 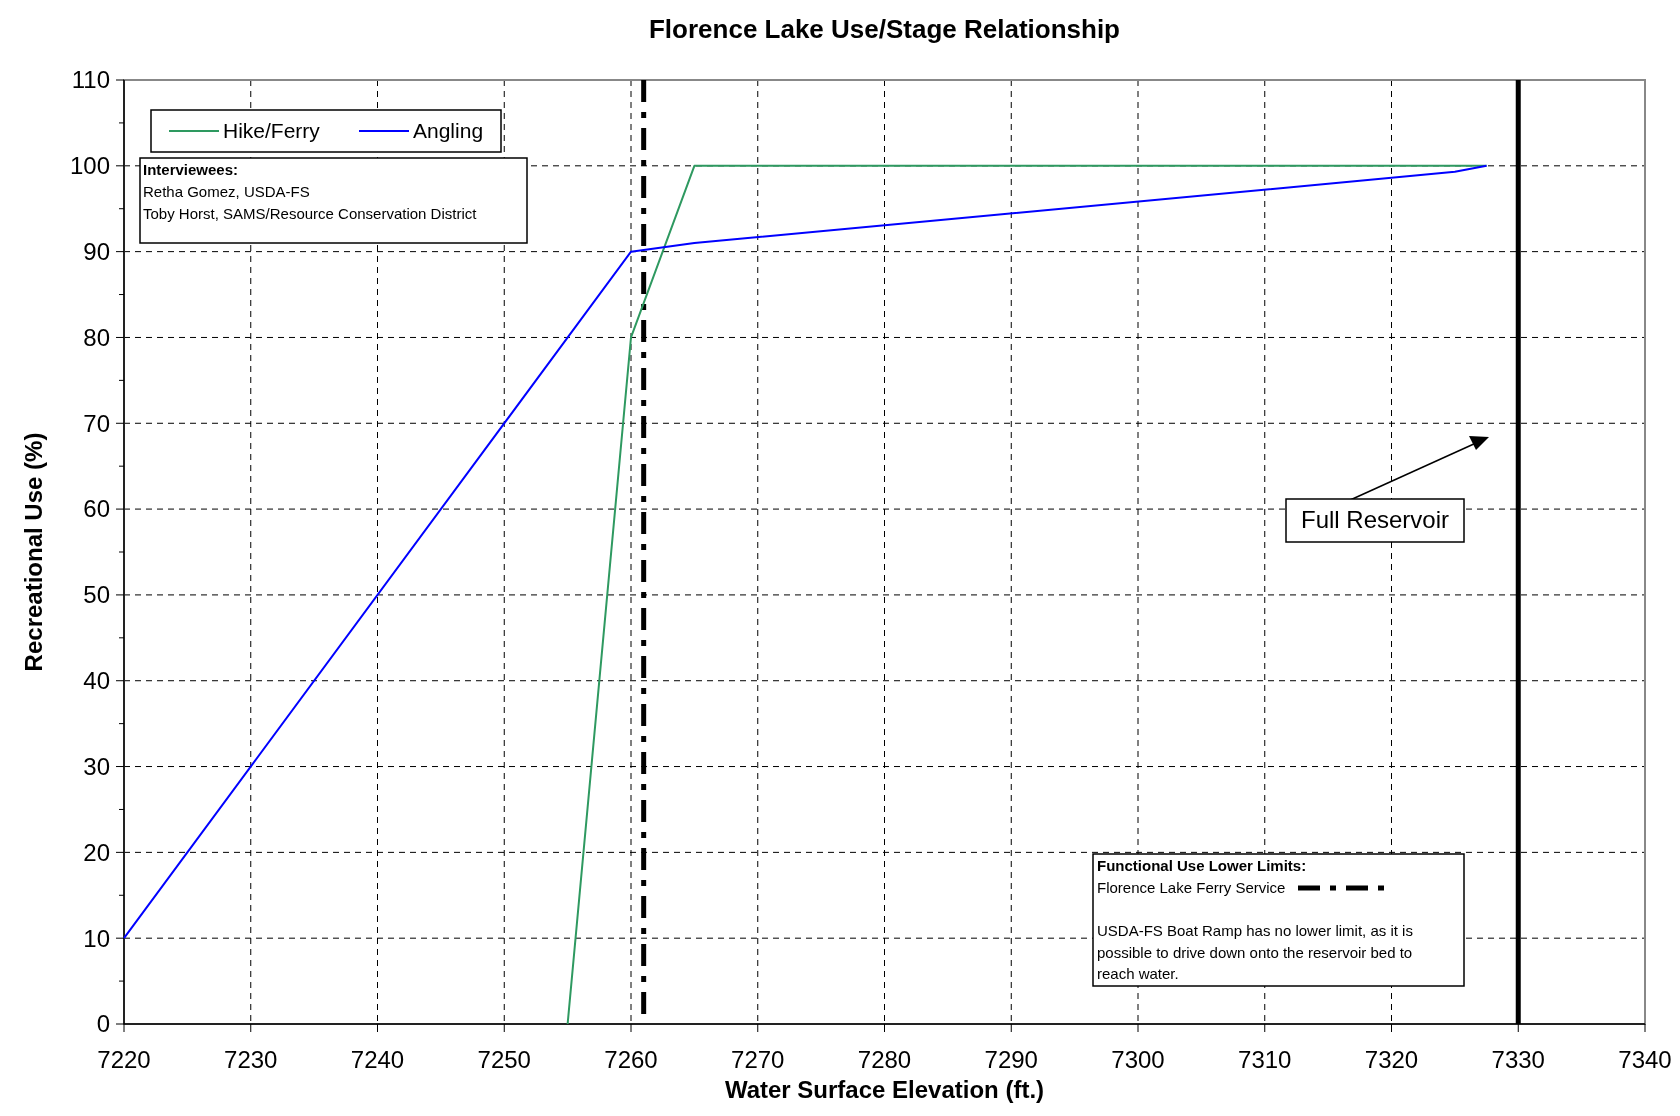 I want to click on x-tick-label: 7270, so click(x=758, y=1059).